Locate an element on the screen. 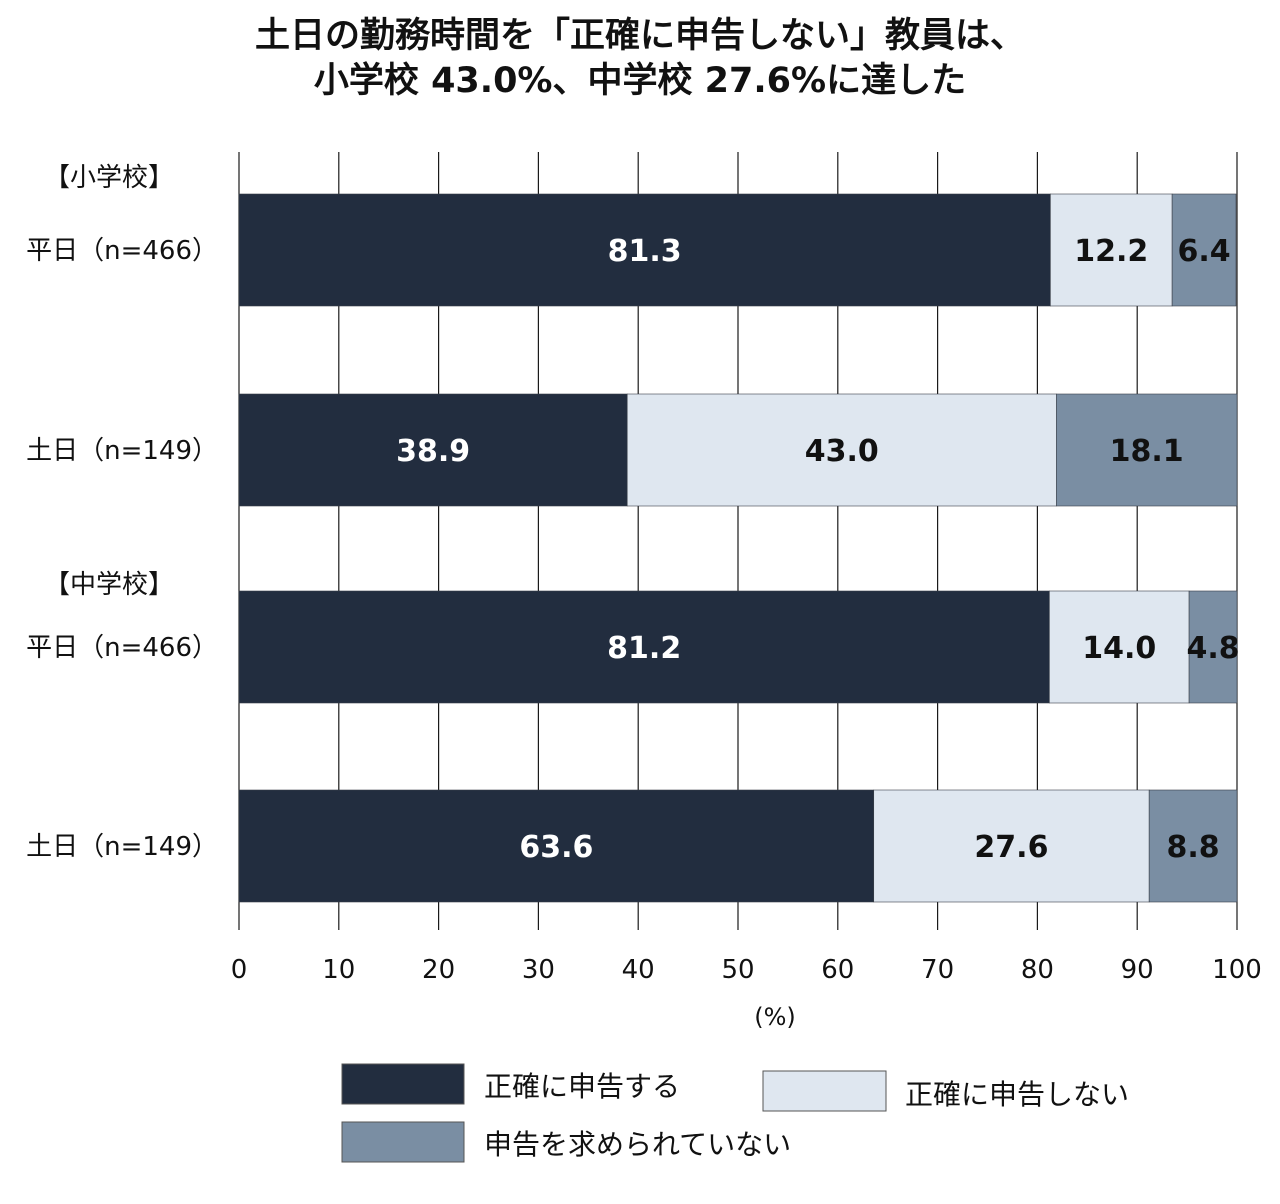  data-label: 63.6 is located at coordinates (556, 847).